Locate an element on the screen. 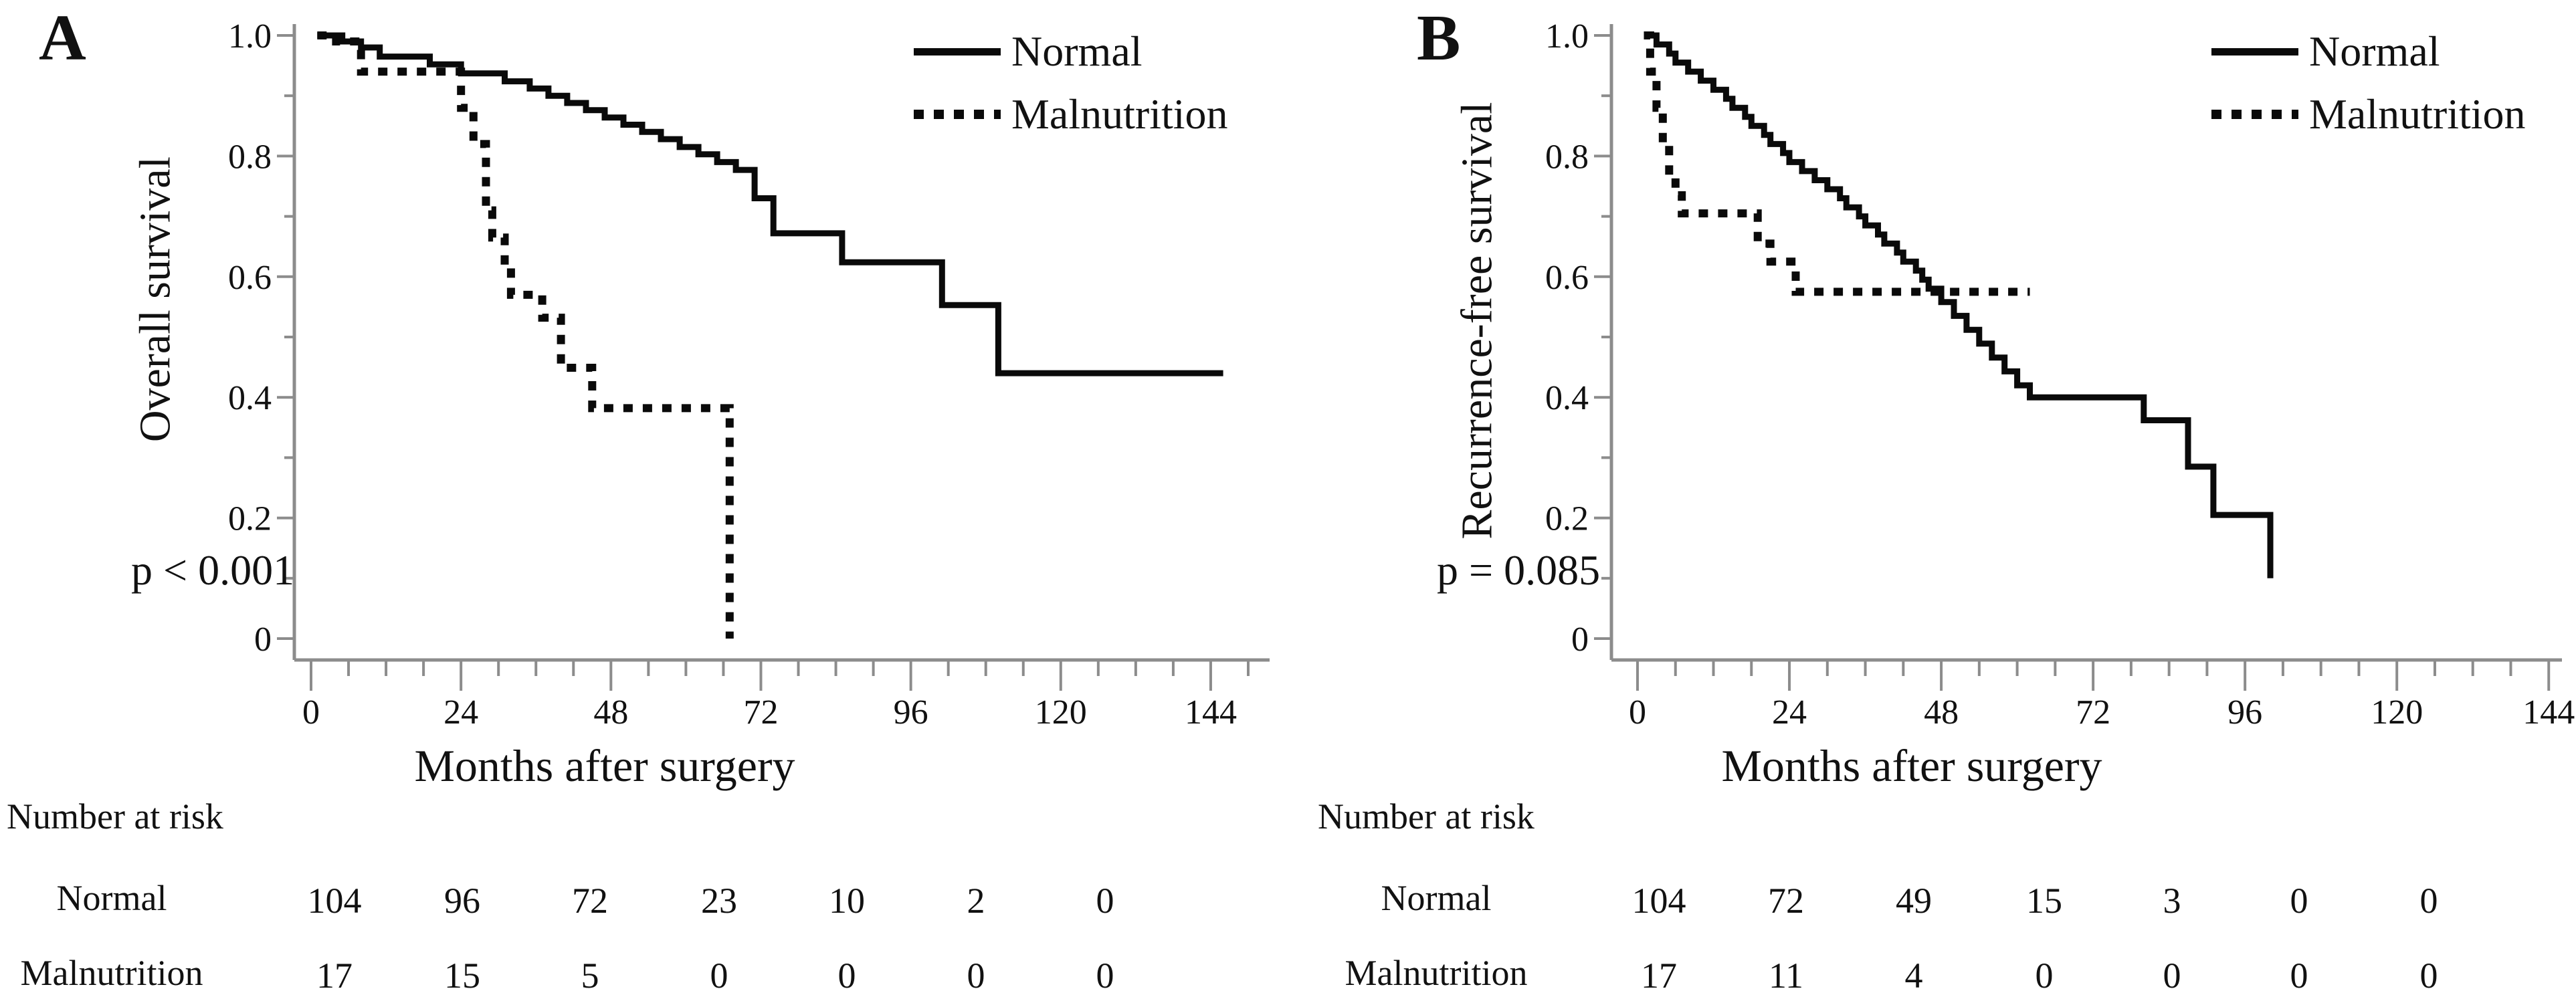 The image size is (2576, 1003). legend-row-normal-b: Normal is located at coordinates (2368, 51).